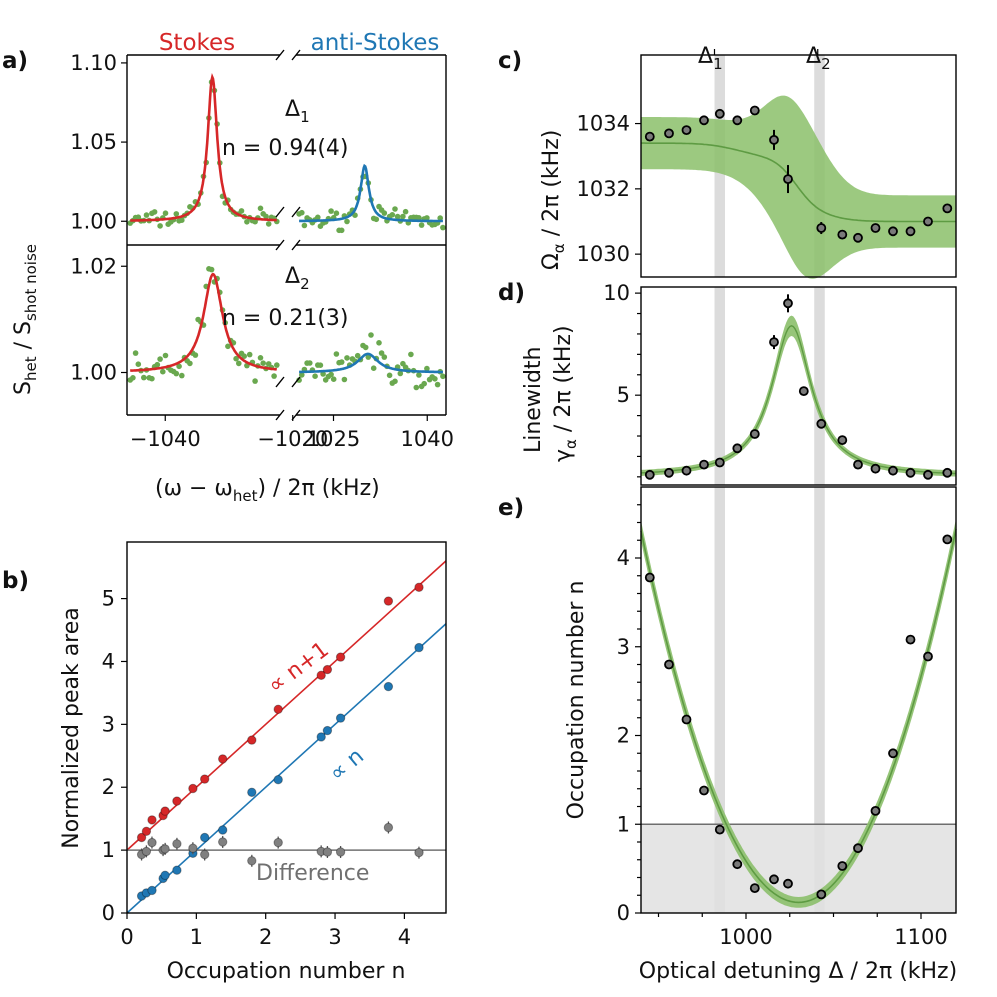 The height and width of the screenshot is (997, 997). What do you see at coordinates (15, 581) in the screenshot?
I see `panel-label-b: b)` at bounding box center [15, 581].